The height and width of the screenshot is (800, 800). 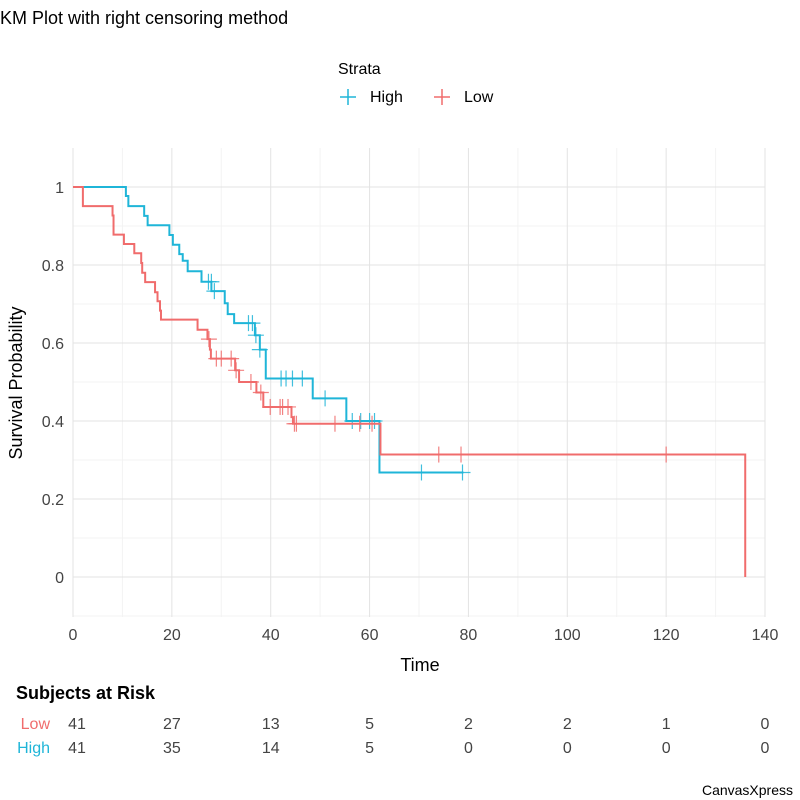 I want to click on x-tick-label: 140, so click(x=765, y=635).